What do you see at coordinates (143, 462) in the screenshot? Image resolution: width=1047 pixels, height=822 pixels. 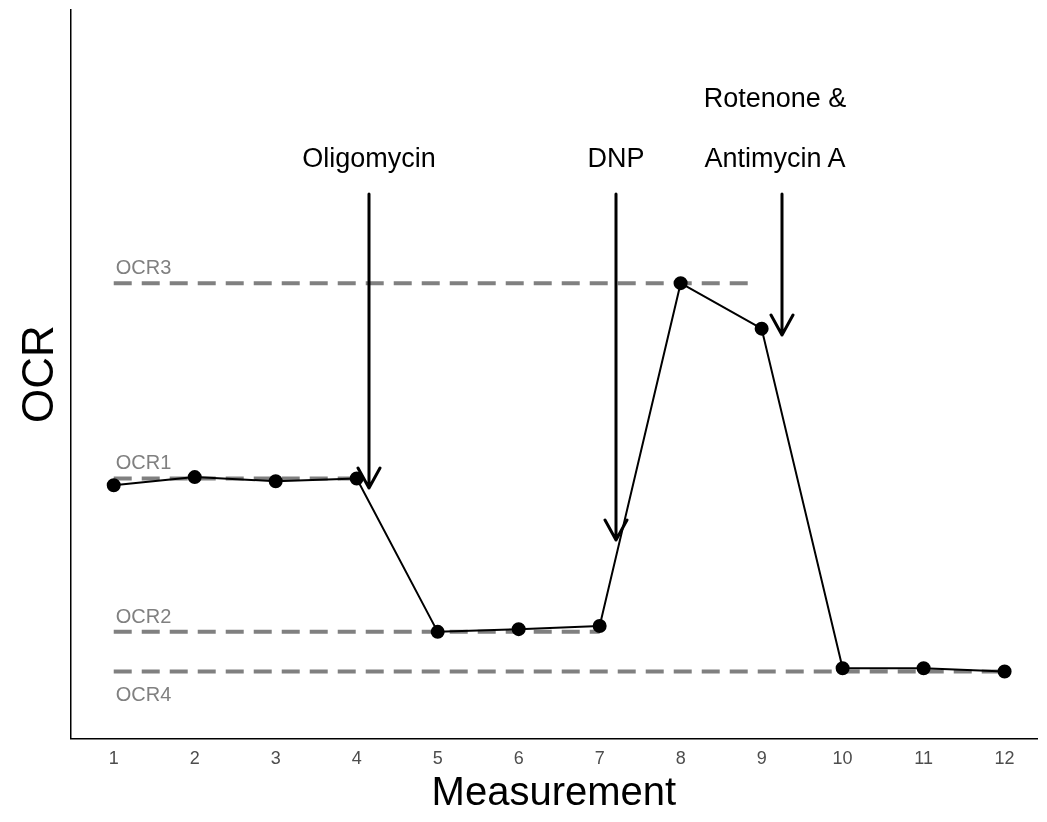 I see `series-label: OCR1` at bounding box center [143, 462].